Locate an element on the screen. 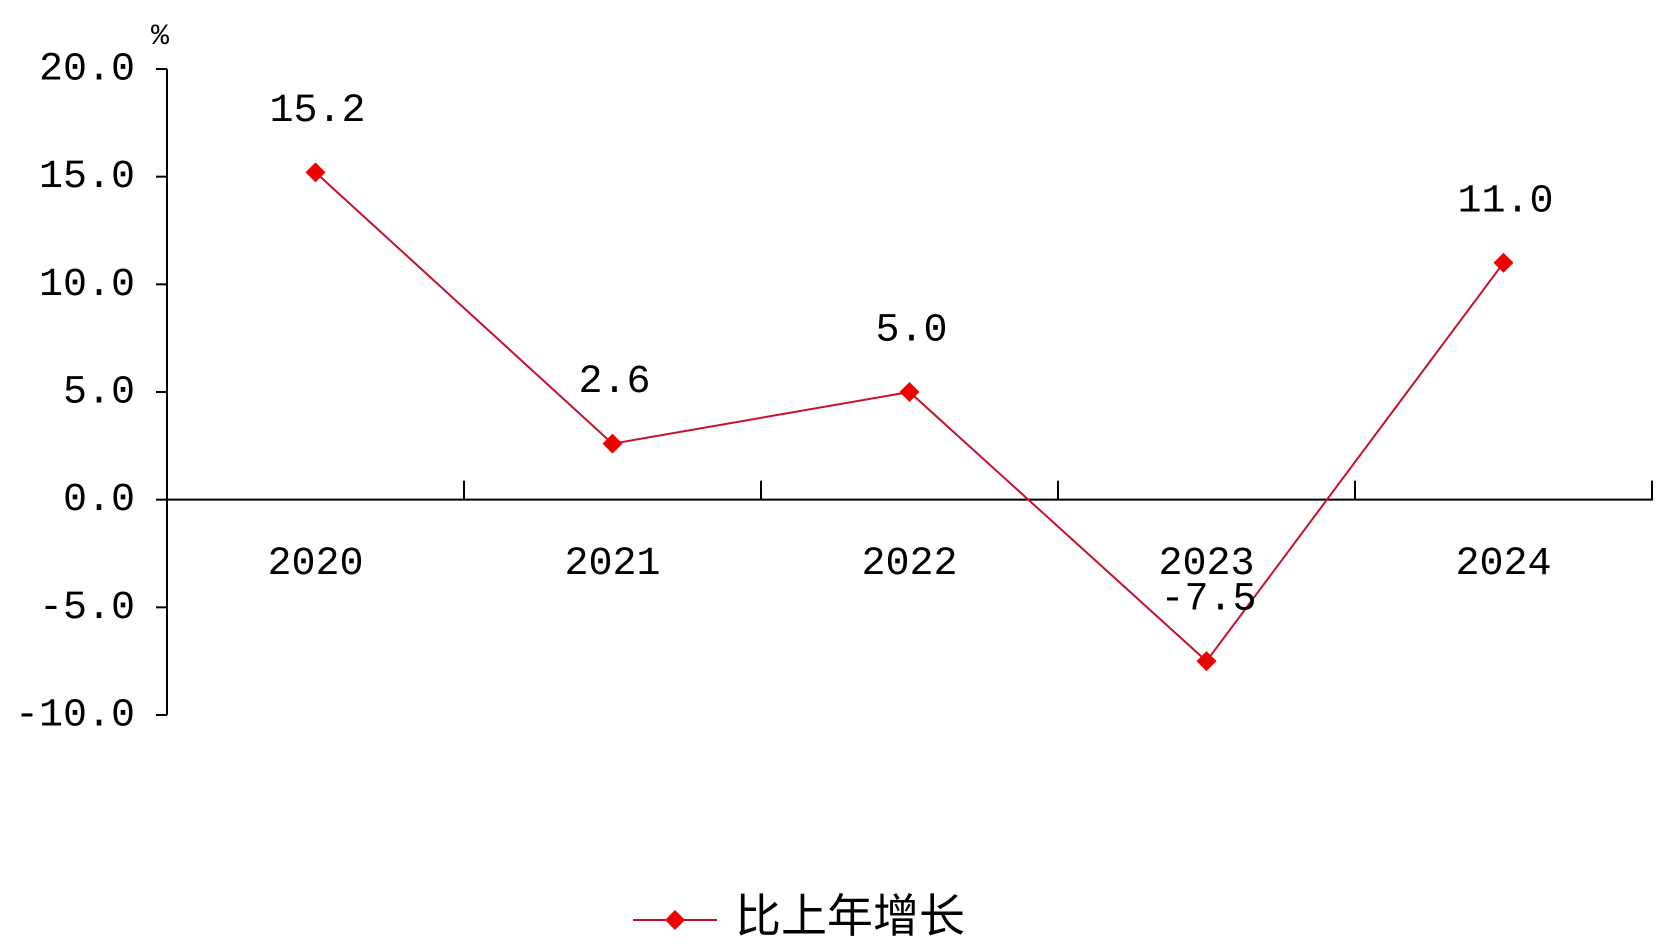  data-label: 2.6 is located at coordinates (614, 382).